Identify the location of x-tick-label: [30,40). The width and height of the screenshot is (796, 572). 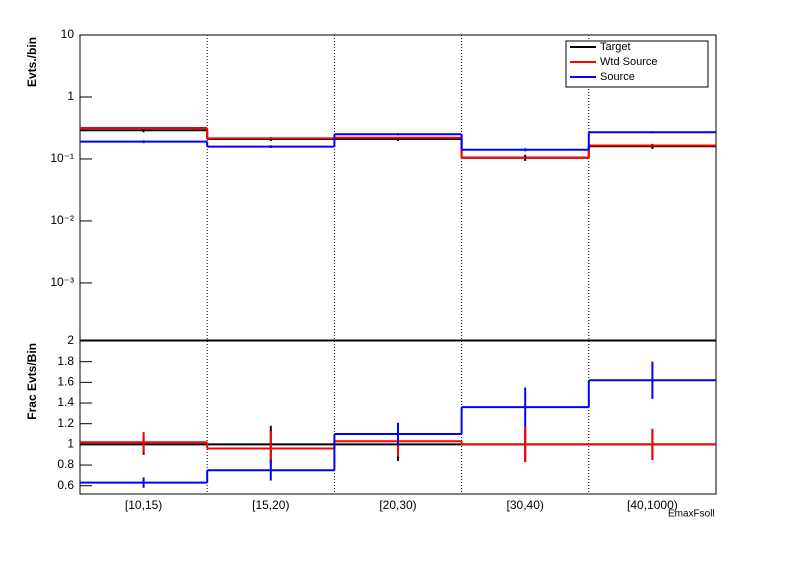
(525, 505).